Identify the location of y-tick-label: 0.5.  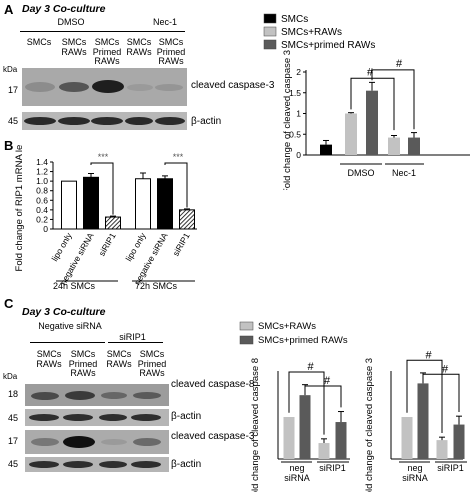
(295, 134).